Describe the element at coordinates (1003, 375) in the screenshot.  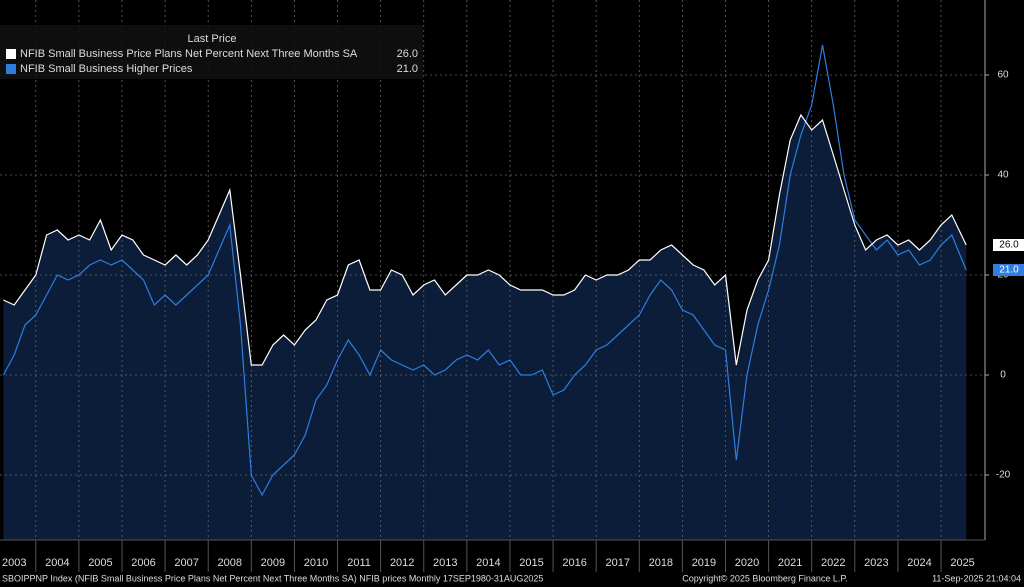
I see `y-tick-label: 0` at that location.